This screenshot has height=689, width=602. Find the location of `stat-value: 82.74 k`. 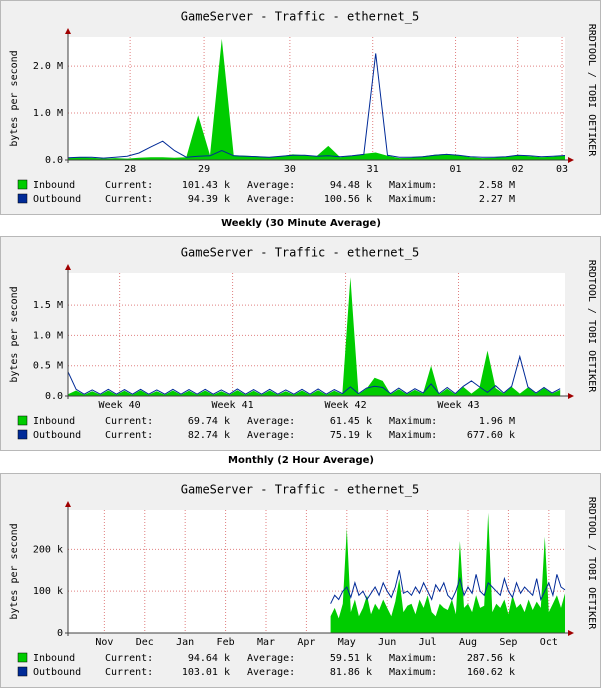

stat-value: 82.74 k is located at coordinates (209, 435).